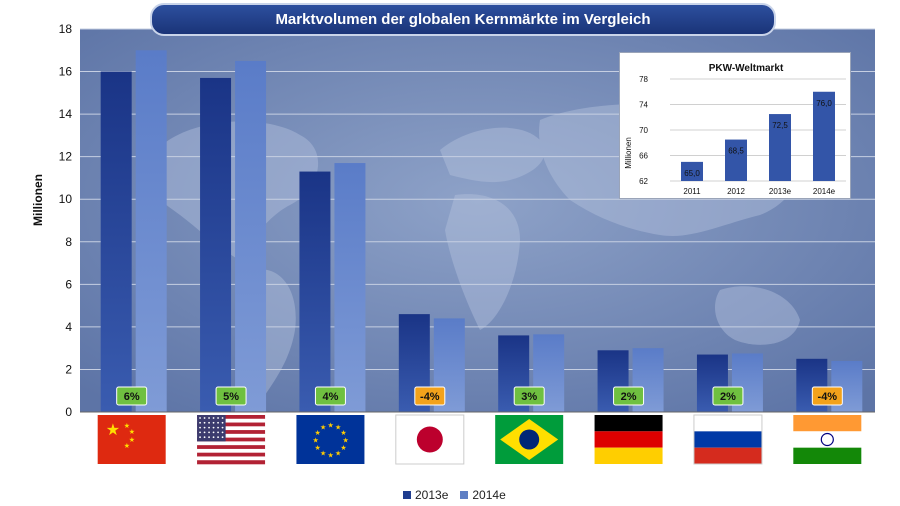 This screenshot has width=900, height=506. I want to click on bar-2013e-china, so click(116, 242).